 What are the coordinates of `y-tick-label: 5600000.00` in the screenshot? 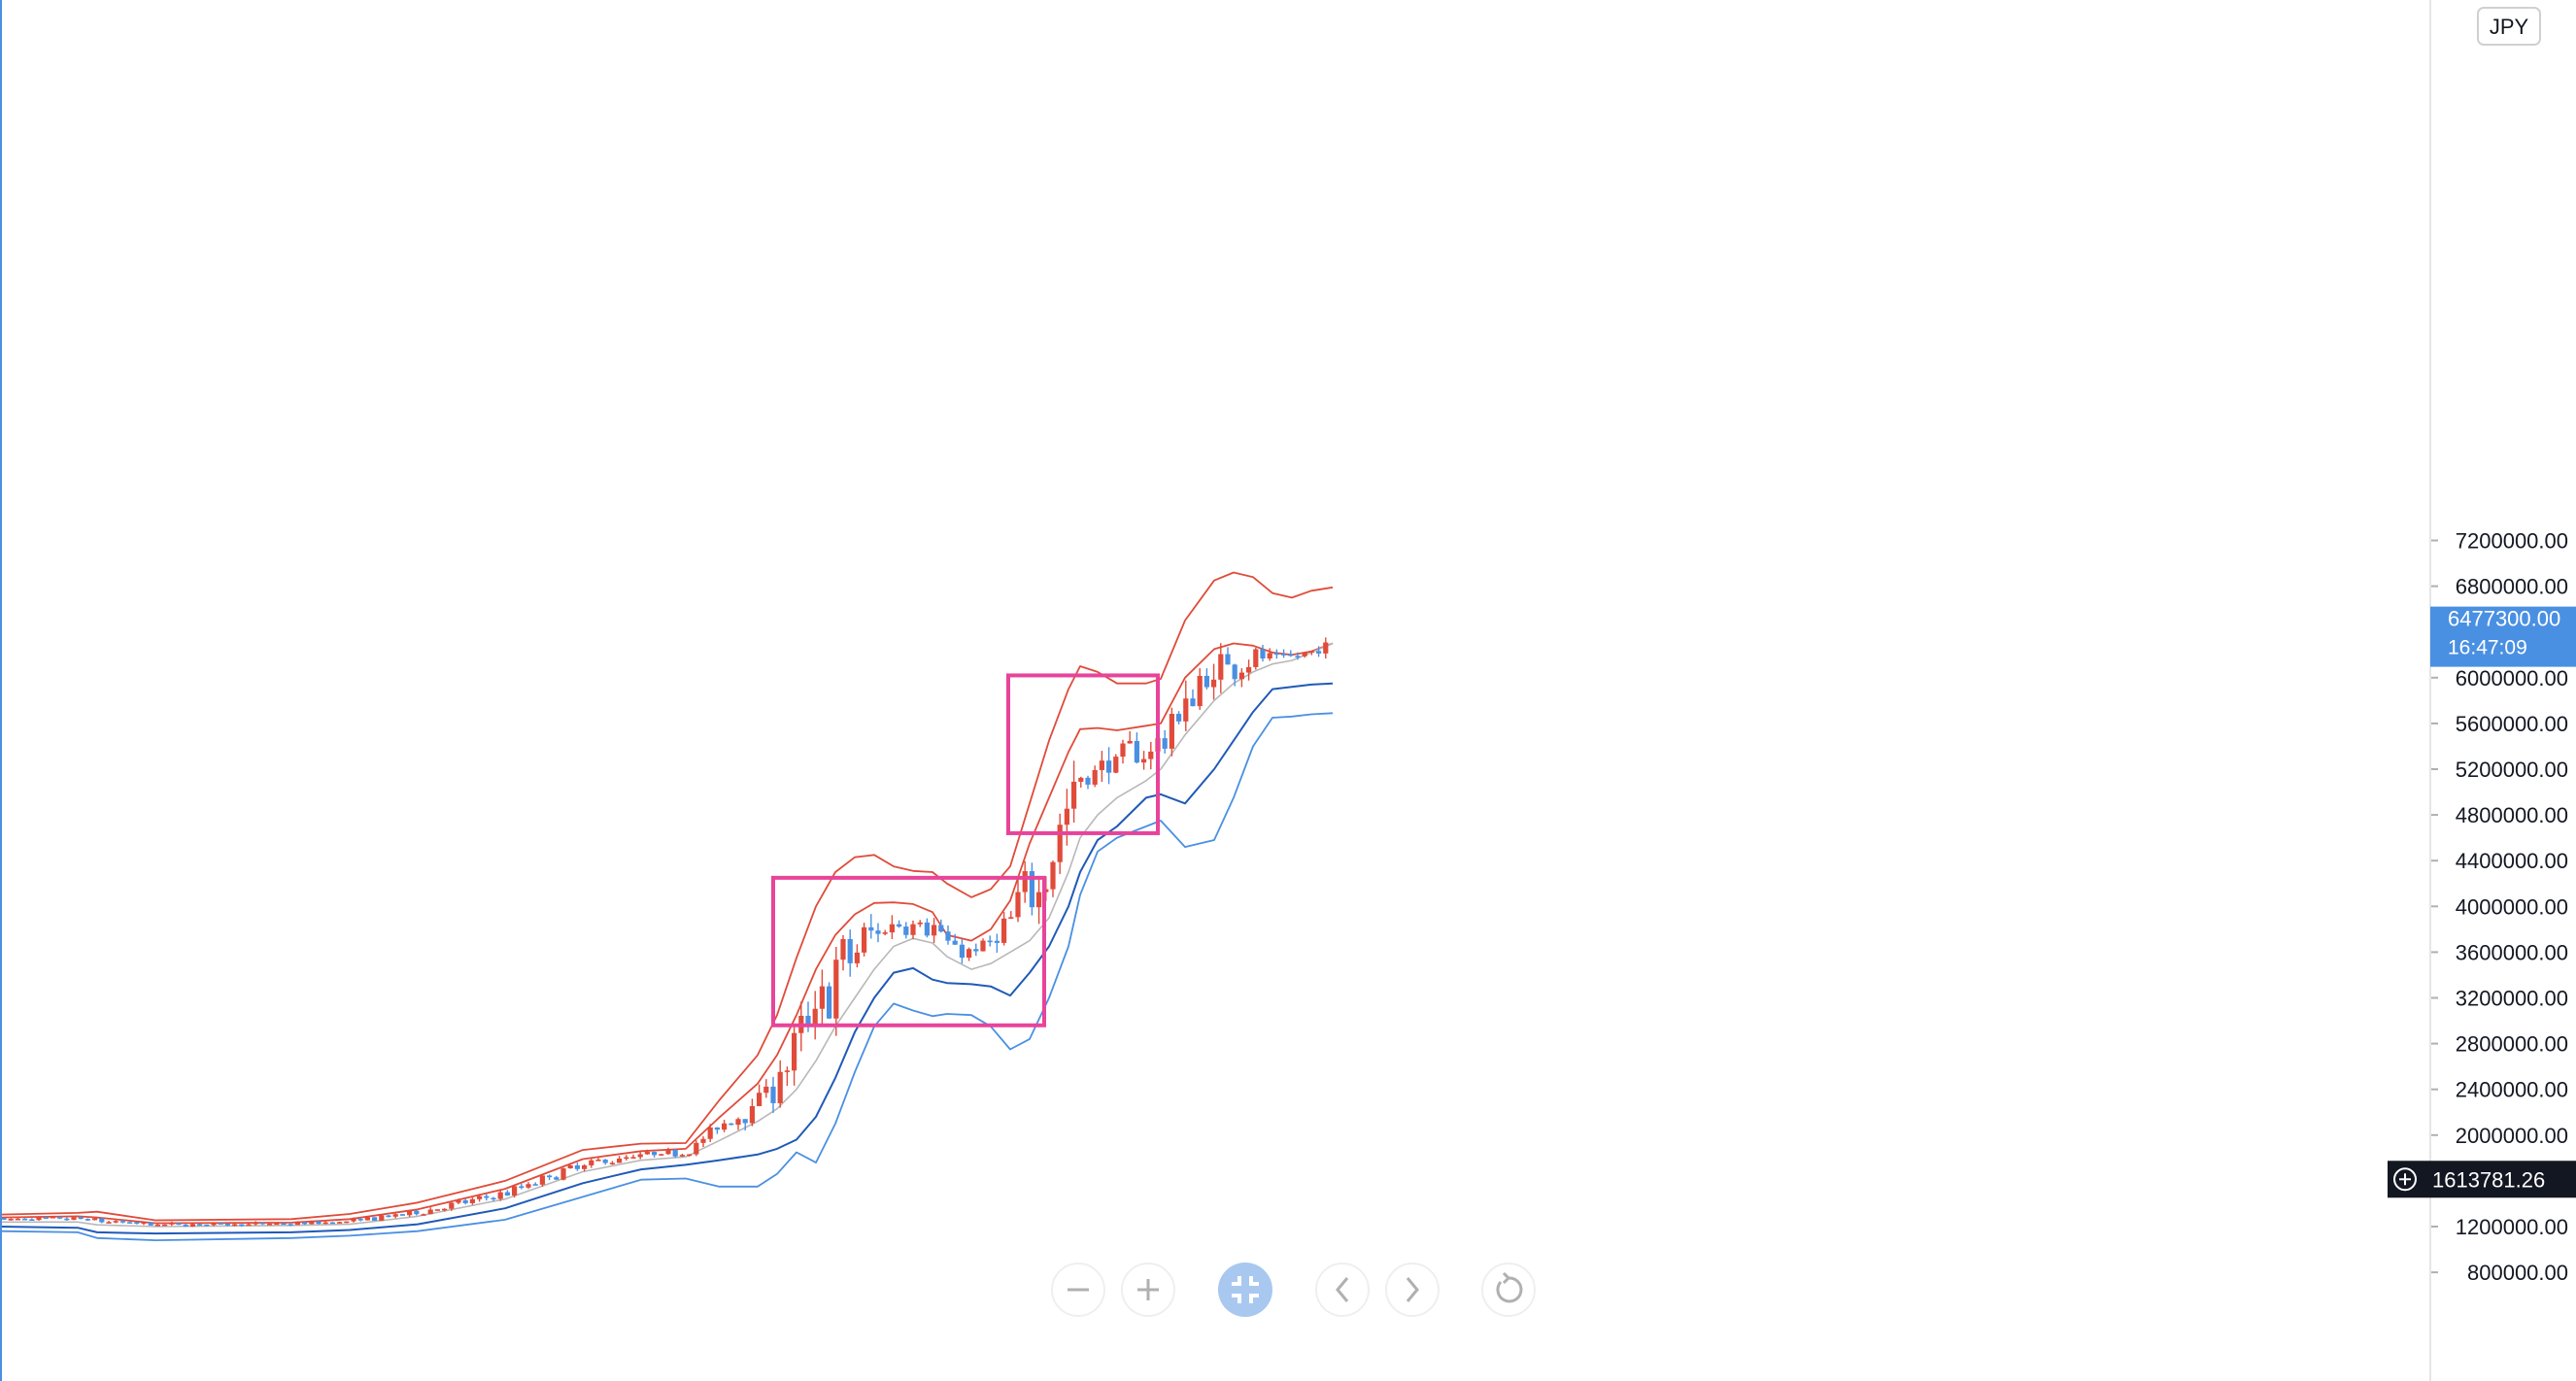 It's located at (2512, 724).